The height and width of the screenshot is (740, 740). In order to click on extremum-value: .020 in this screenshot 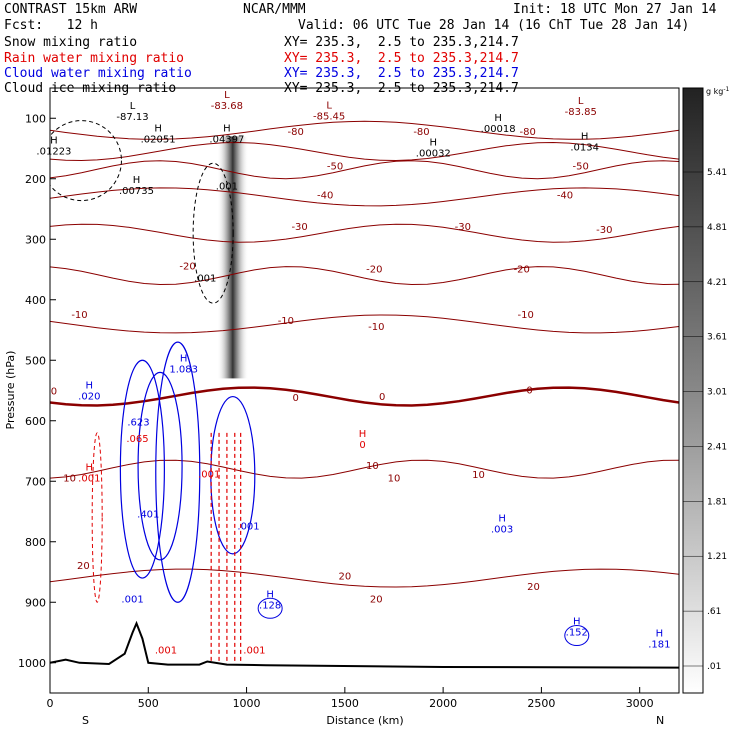, I will do `click(89, 397)`.